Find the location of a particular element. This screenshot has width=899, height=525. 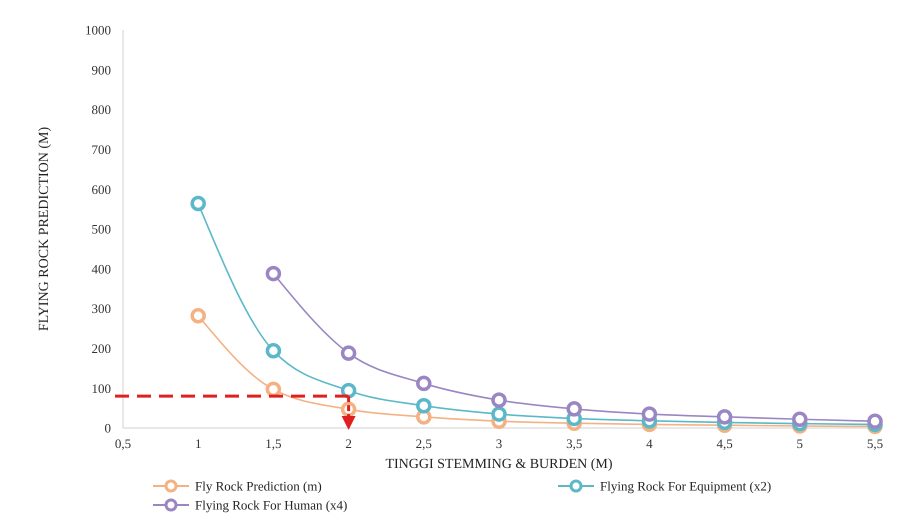

y-tick-label: 200 is located at coordinates (101, 348).